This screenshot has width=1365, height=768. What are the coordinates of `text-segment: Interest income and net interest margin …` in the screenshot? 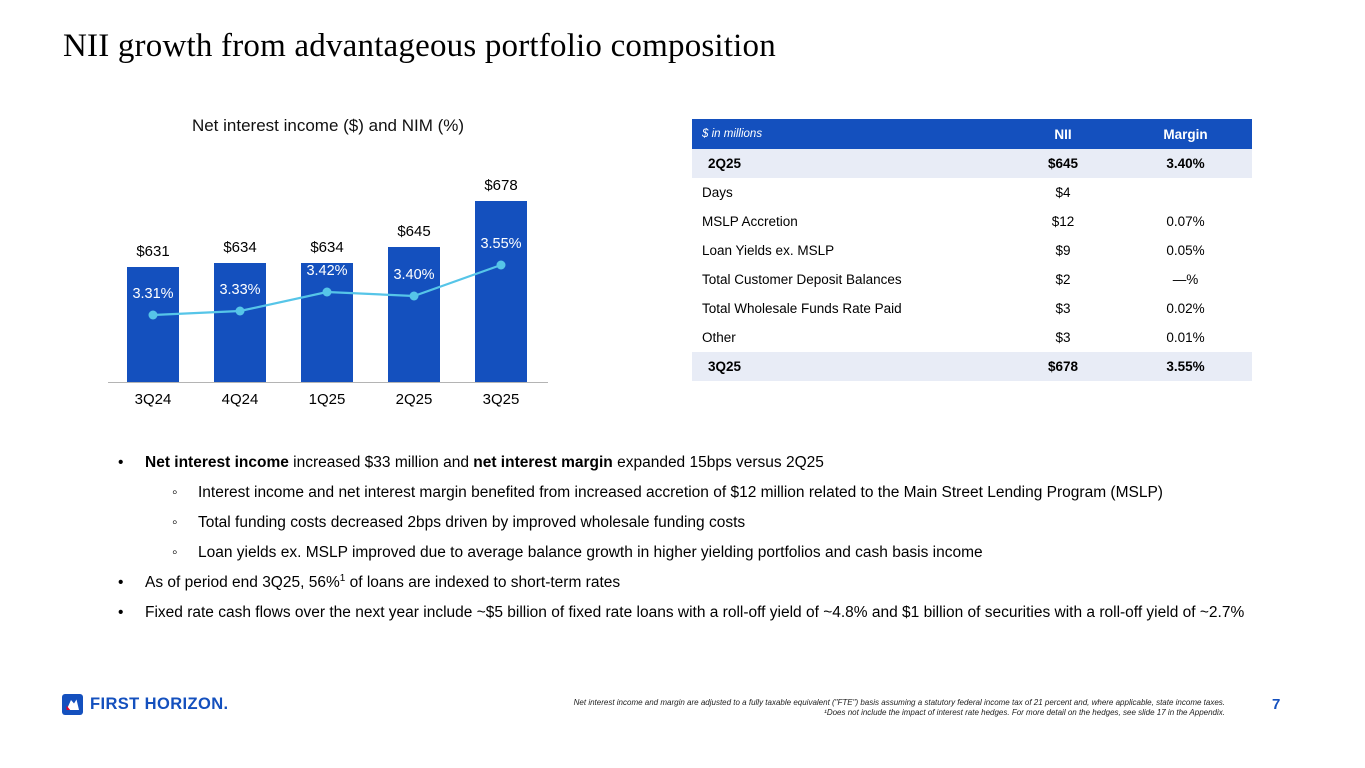 It's located at (680, 492).